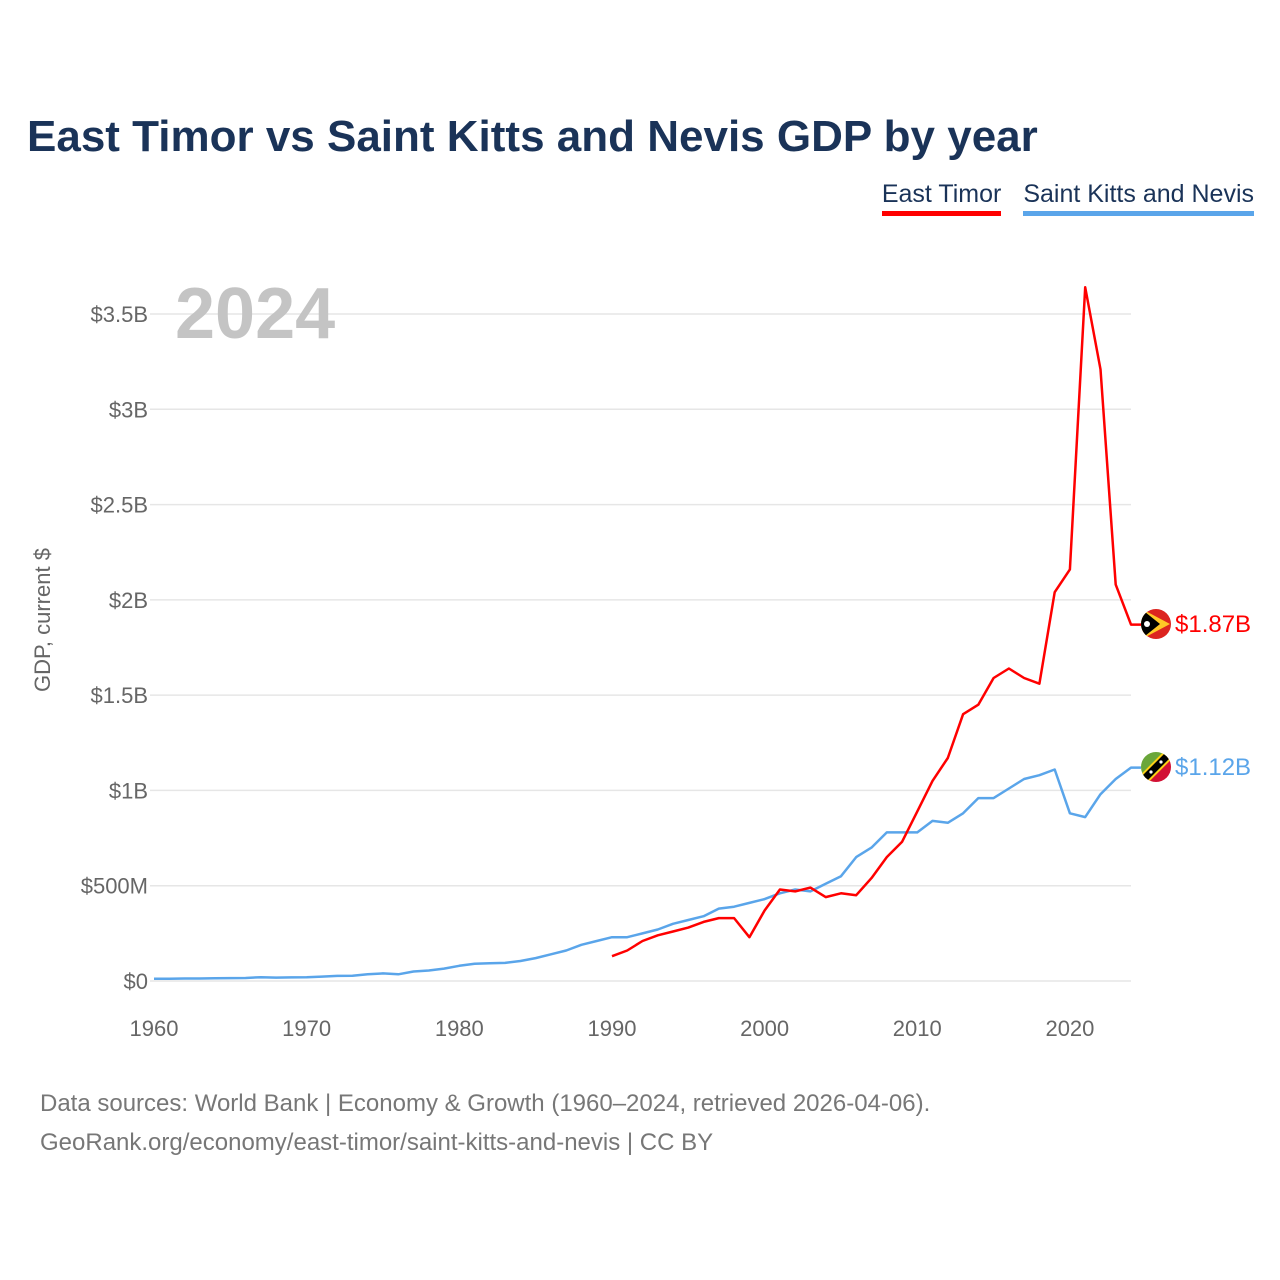 The image size is (1280, 1280). What do you see at coordinates (120, 505) in the screenshot?
I see `y-tick-label: $2.5B` at bounding box center [120, 505].